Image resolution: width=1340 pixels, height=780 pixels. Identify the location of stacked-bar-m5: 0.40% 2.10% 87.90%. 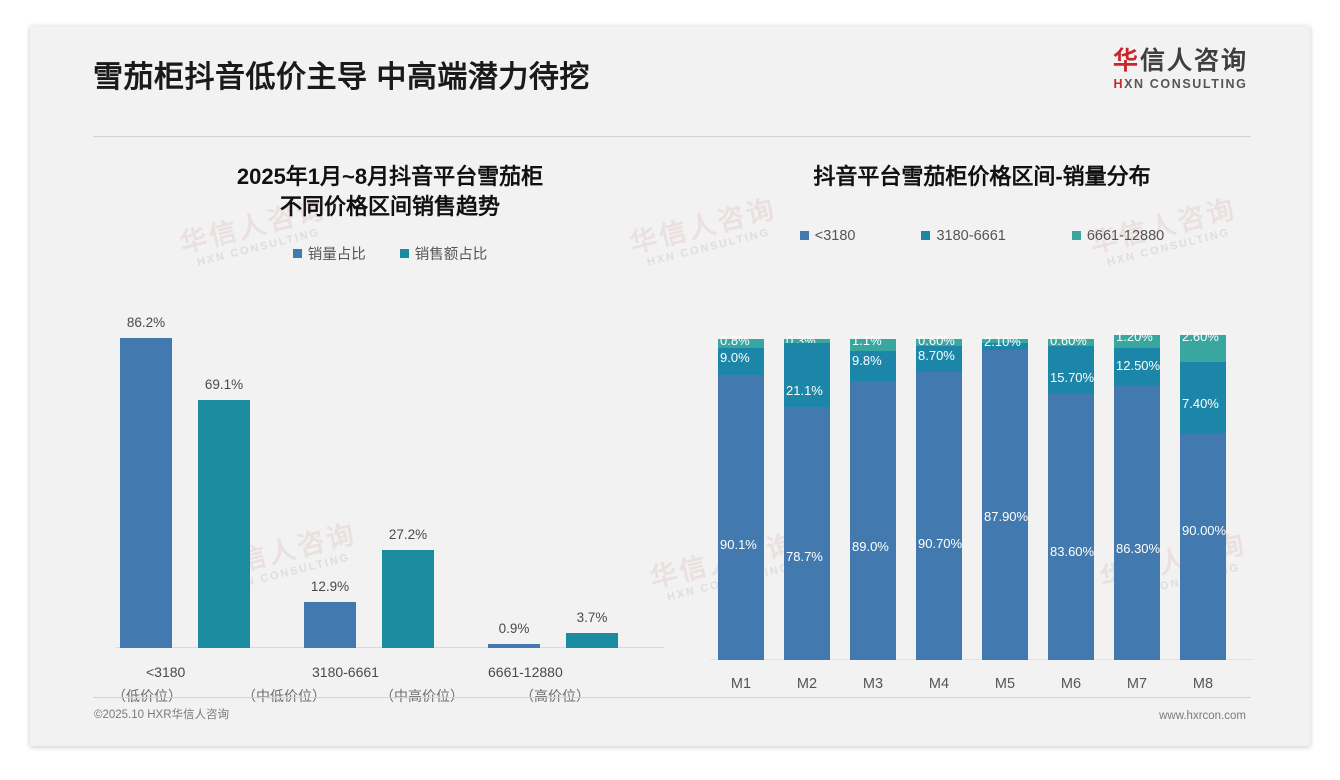
(1005, 497).